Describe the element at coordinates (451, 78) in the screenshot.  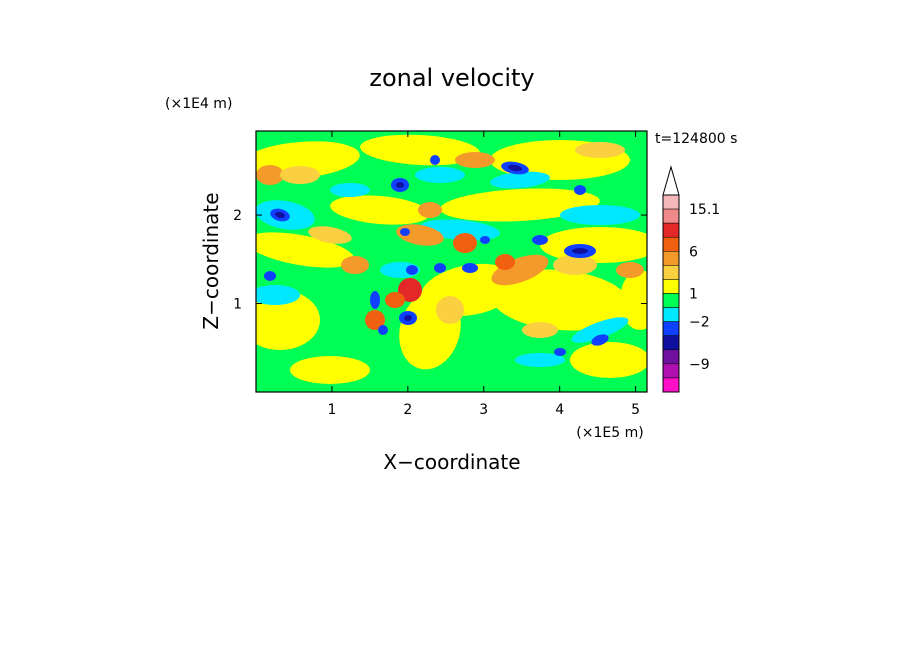
I see `chart-title: zonal velocity` at that location.